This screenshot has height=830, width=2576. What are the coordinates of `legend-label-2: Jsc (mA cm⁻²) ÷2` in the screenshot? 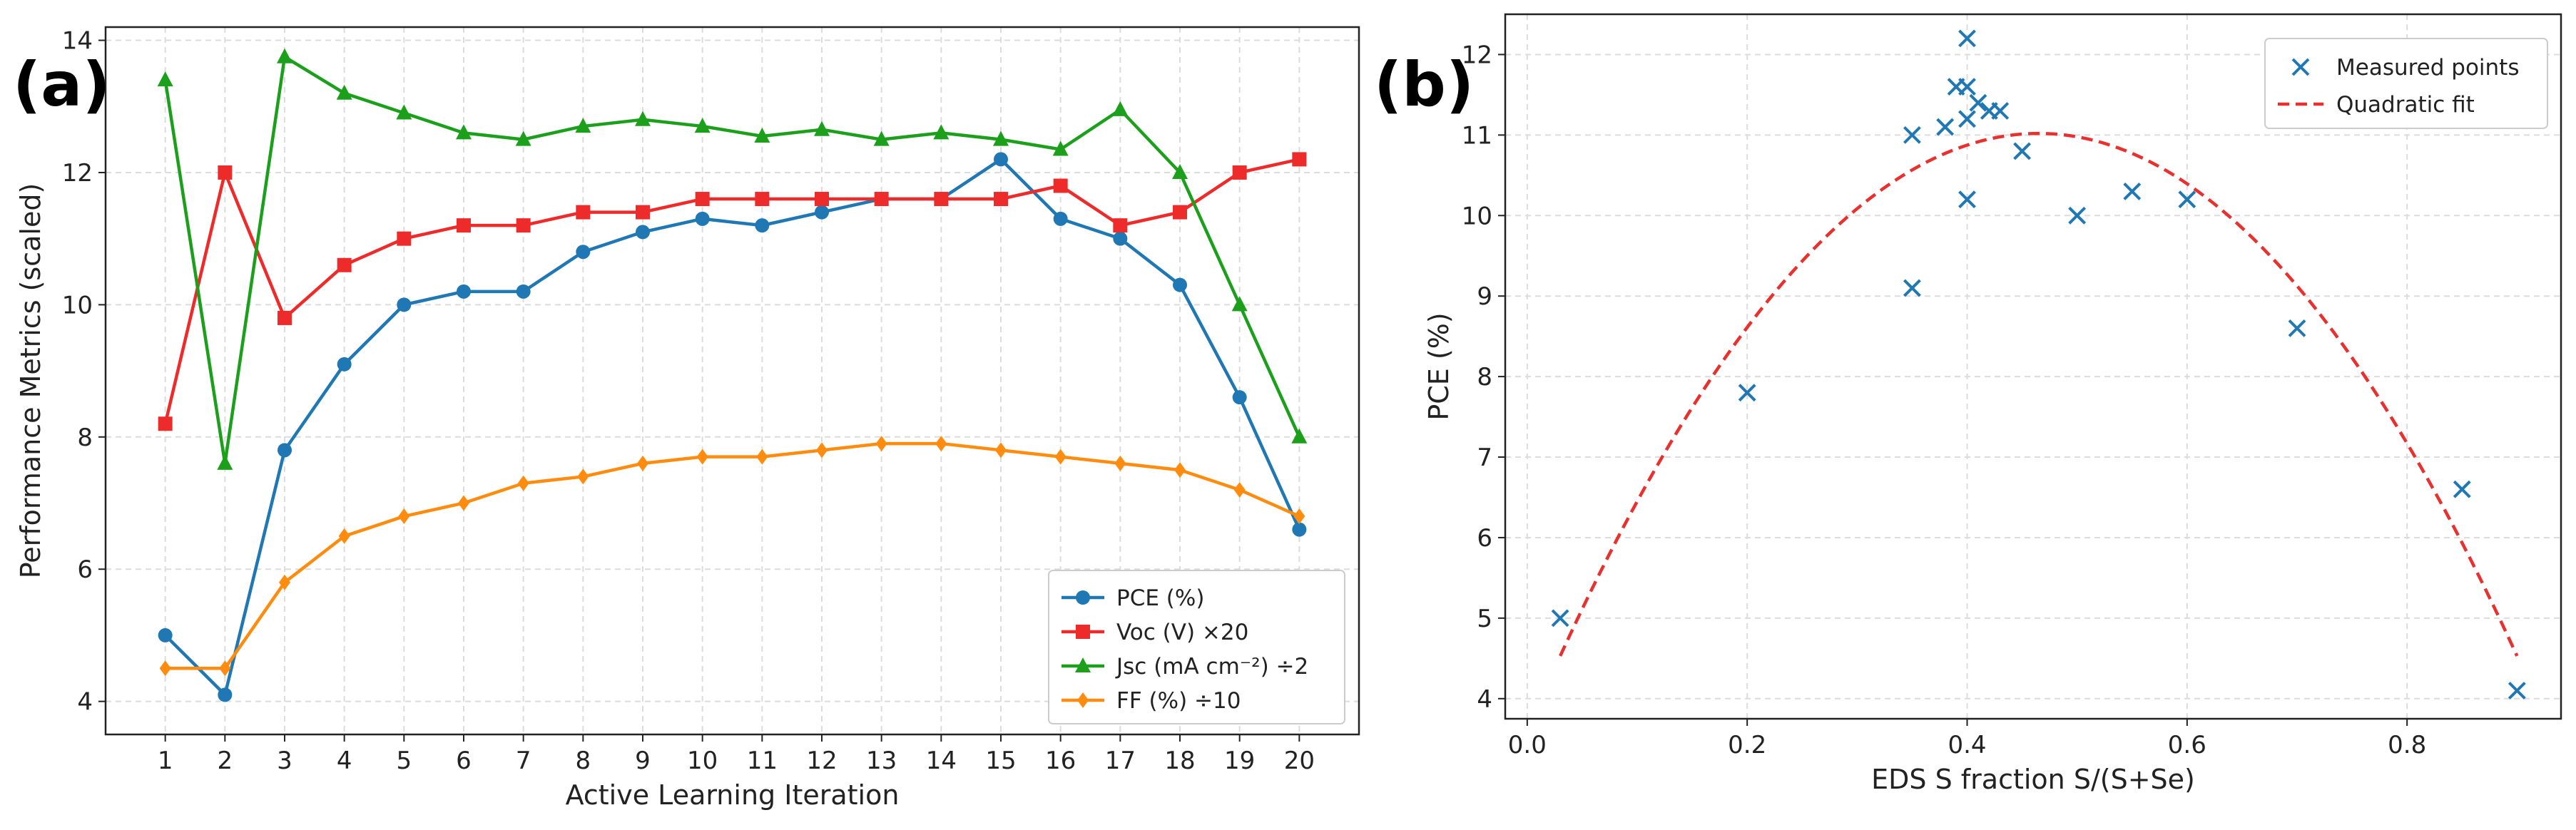 It's located at (1211, 667).